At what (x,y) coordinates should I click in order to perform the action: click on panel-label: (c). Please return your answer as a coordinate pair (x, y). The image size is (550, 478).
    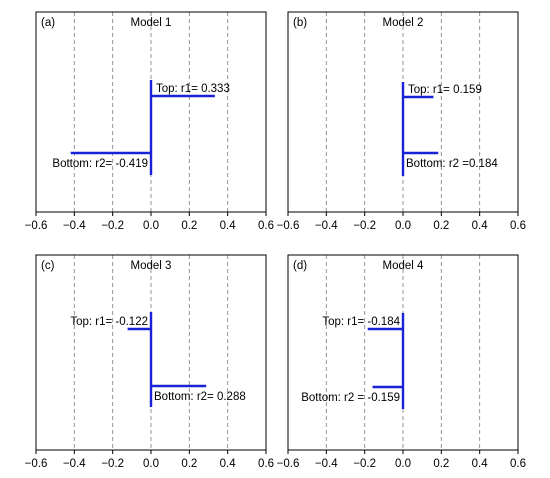
    Looking at the image, I should click on (48, 266).